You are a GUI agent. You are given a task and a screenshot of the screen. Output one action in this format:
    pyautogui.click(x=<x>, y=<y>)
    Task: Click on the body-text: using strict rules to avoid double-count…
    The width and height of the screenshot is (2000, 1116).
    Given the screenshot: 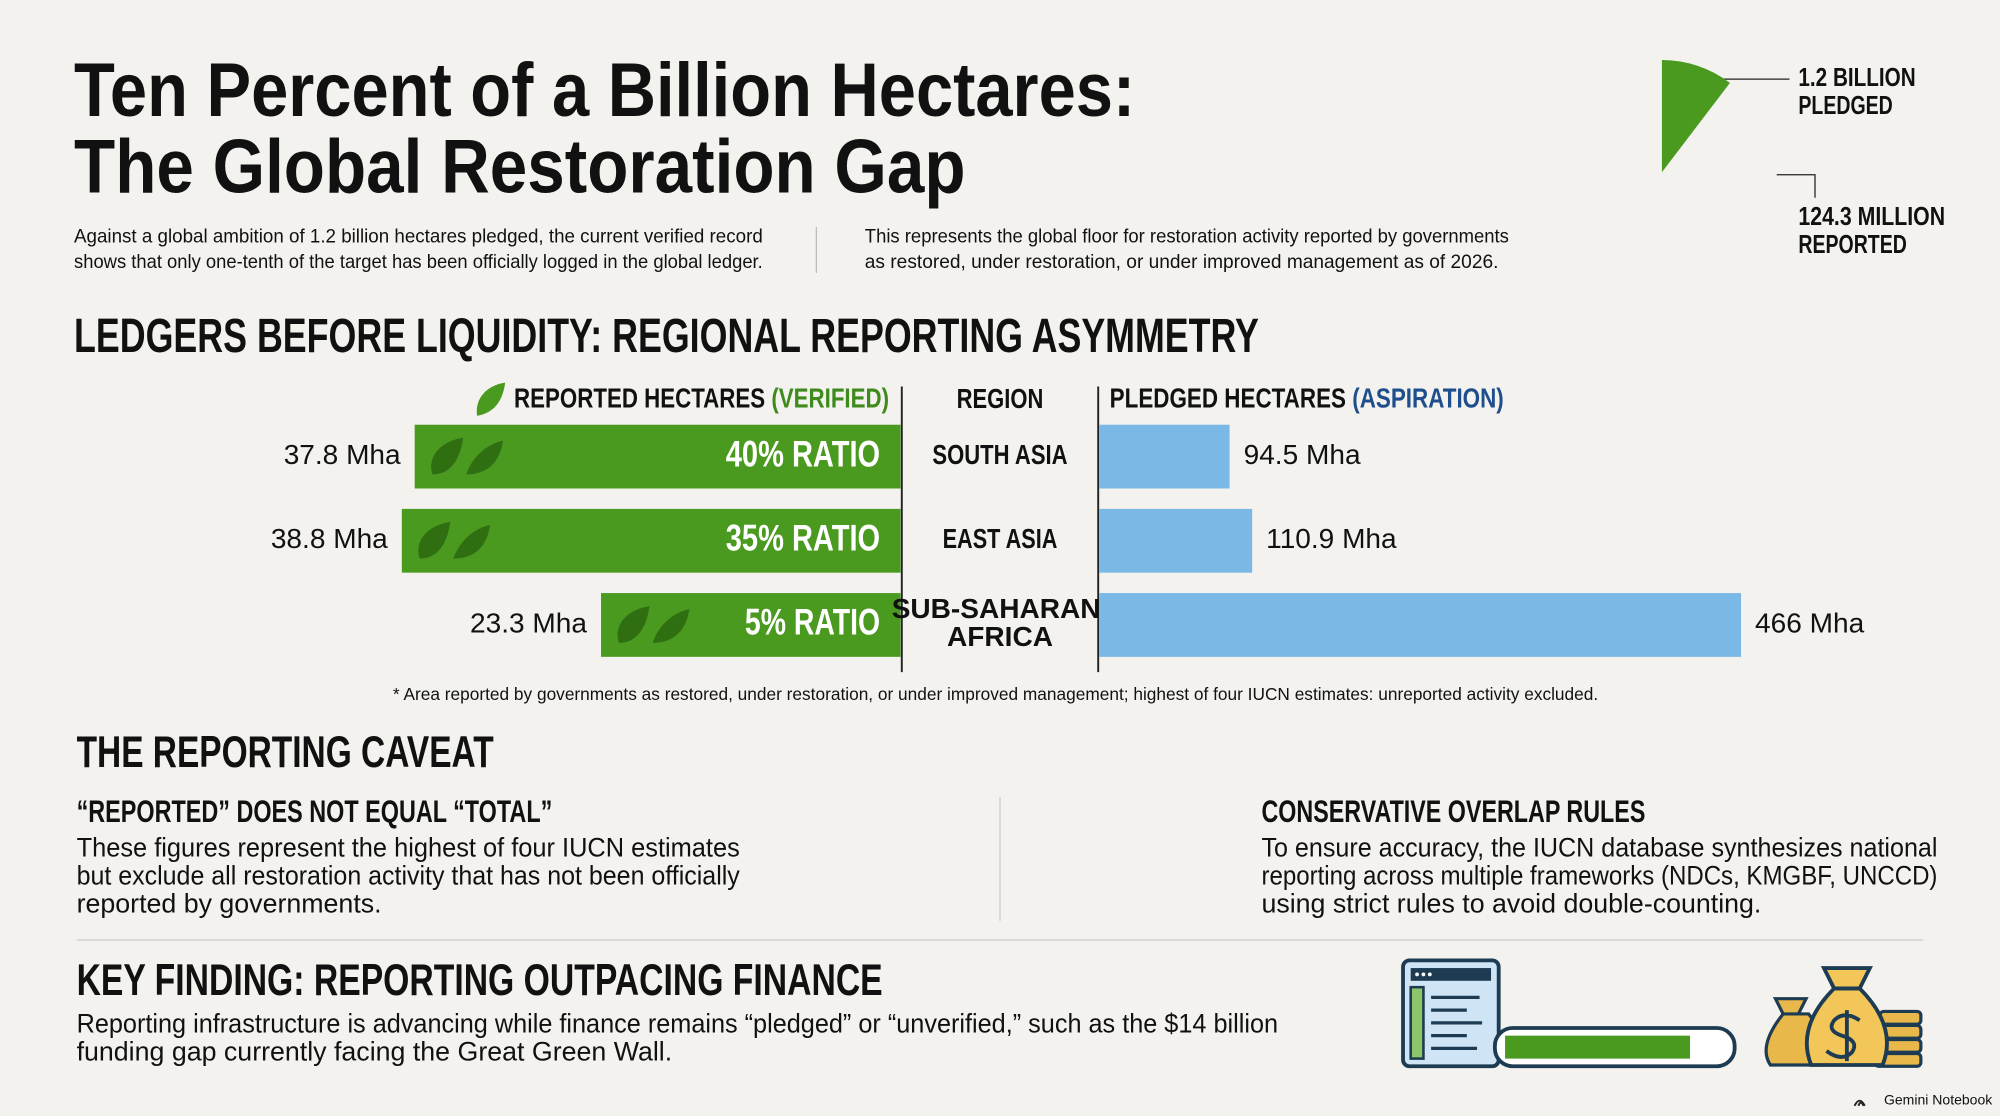 What is the action you would take?
    pyautogui.click(x=1511, y=904)
    